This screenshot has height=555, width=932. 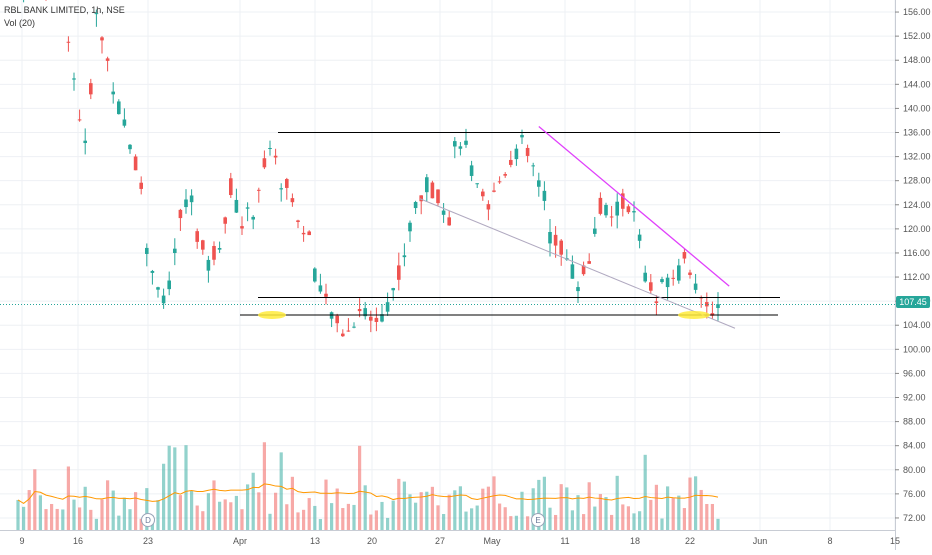 I want to click on time-tick-label: 20, so click(x=372, y=541).